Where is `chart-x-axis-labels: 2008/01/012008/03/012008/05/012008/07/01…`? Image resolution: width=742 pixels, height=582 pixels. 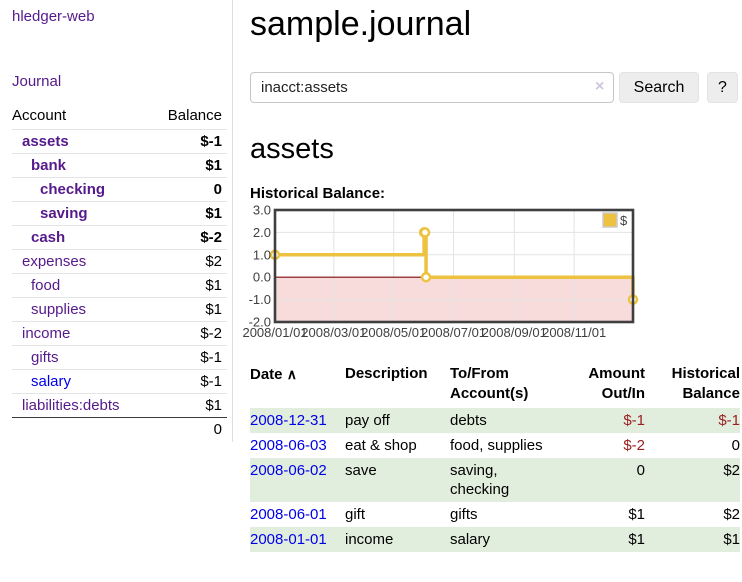
chart-x-axis-labels: 2008/01/012008/03/012008/05/012008/07/01… is located at coordinates (424, 332).